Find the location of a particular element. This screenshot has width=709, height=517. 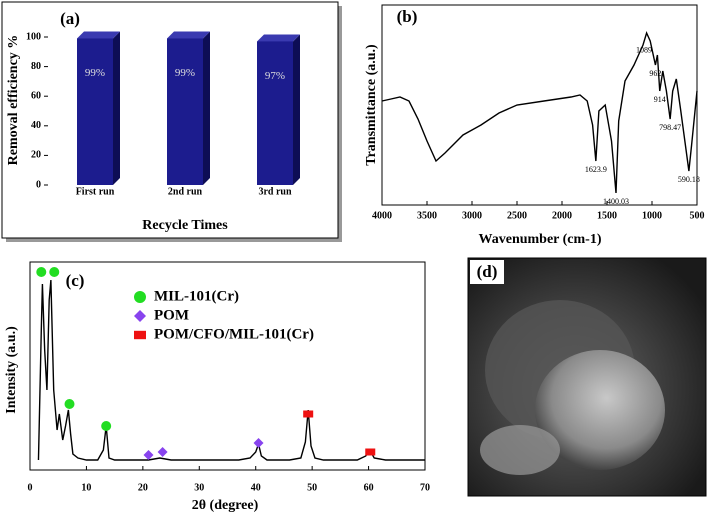

y-axis-label: Removal efficiency % is located at coordinates (13, 100).